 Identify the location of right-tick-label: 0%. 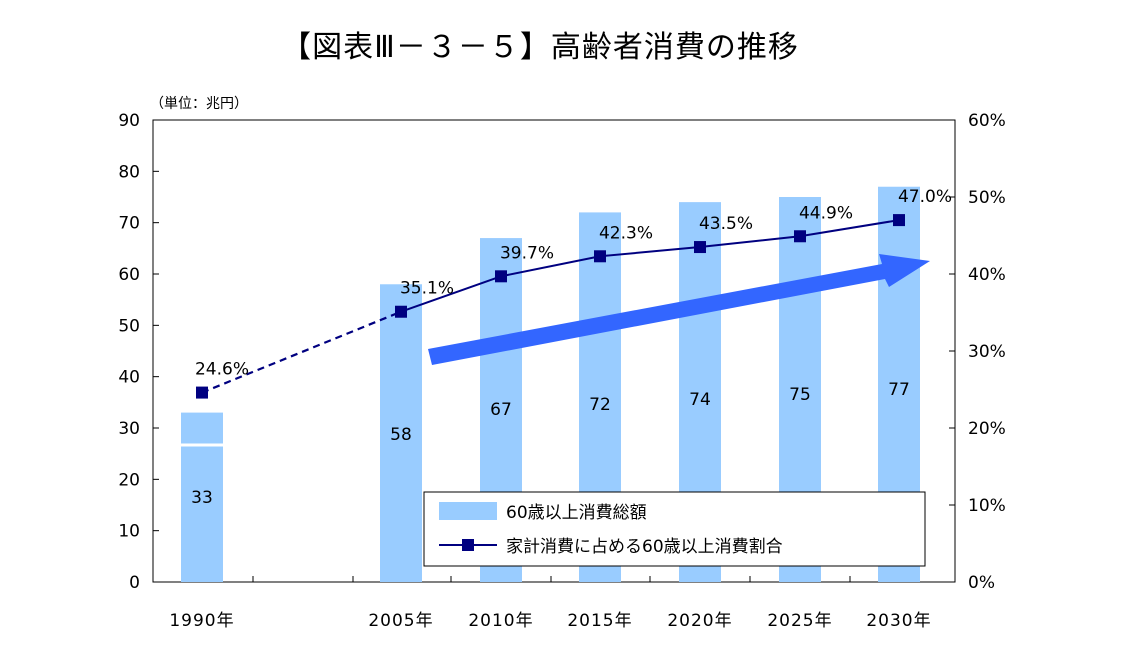
(981, 583).